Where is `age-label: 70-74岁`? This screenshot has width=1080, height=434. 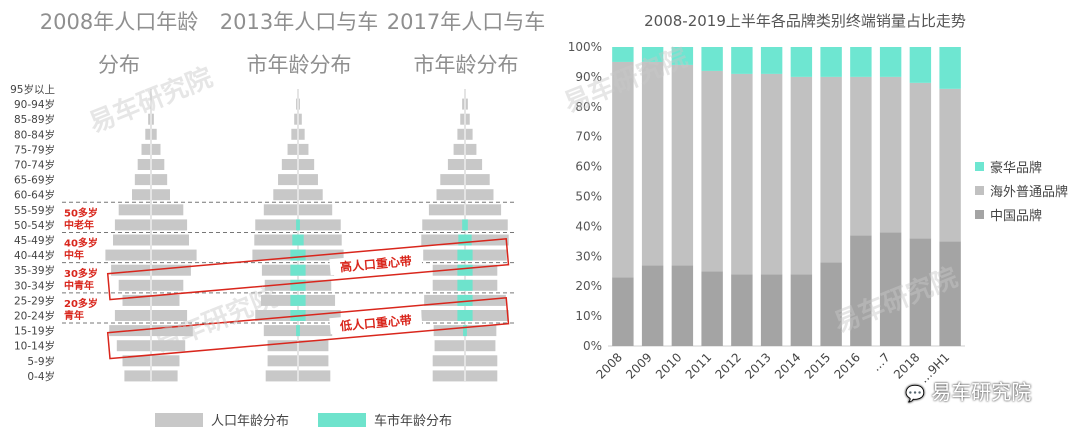 age-label: 70-74岁 is located at coordinates (34, 165).